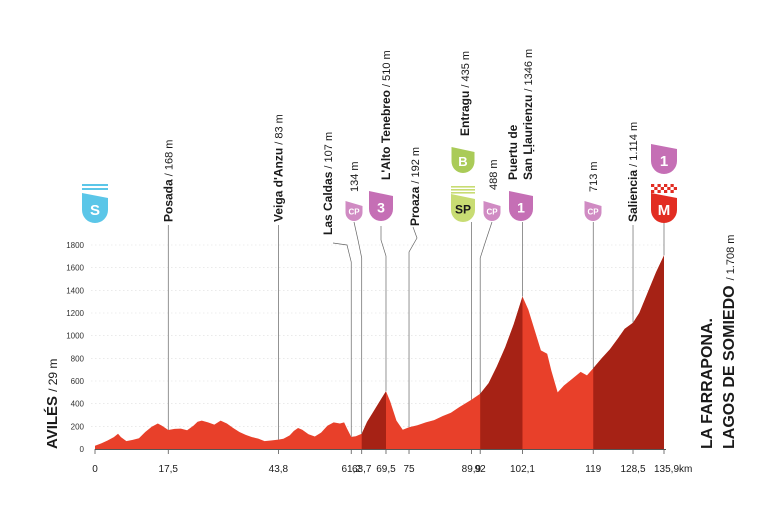  I want to click on badge-cp-2-shape, so click(492, 211).